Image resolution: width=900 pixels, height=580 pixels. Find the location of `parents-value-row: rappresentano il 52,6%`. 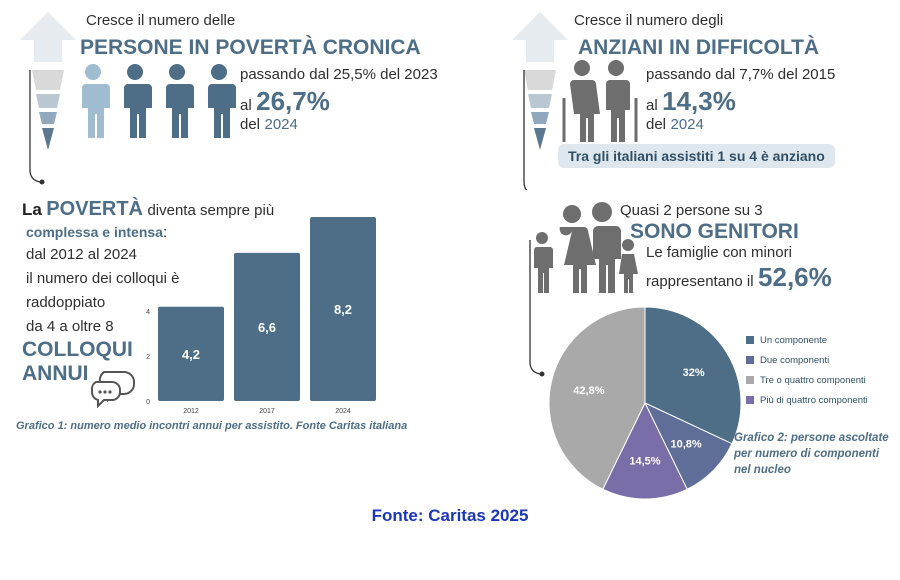

parents-value-row: rappresentano il 52,6% is located at coordinates (739, 277).